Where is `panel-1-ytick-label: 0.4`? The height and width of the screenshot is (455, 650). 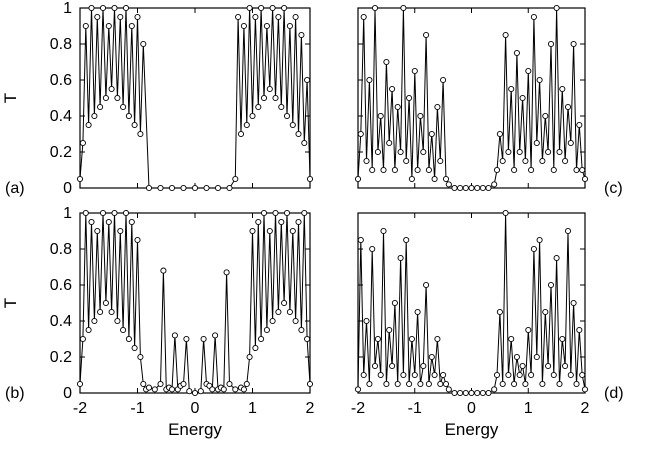 panel-1-ytick-label: 0.4 is located at coordinates (61, 116).